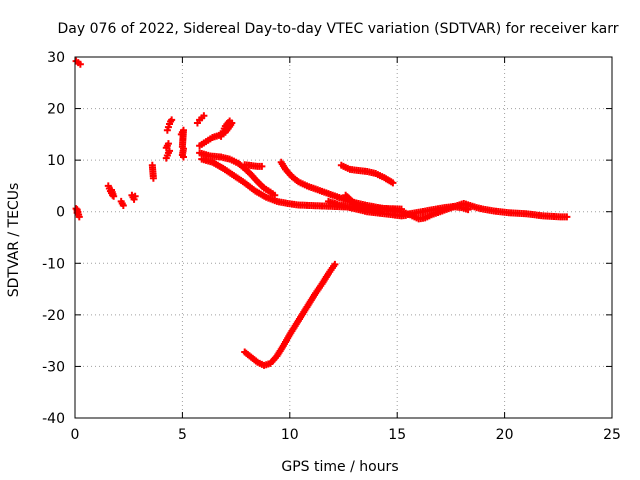 This screenshot has height=480, width=640. What do you see at coordinates (339, 467) in the screenshot?
I see `x-axis-label: GPS time / hours` at bounding box center [339, 467].